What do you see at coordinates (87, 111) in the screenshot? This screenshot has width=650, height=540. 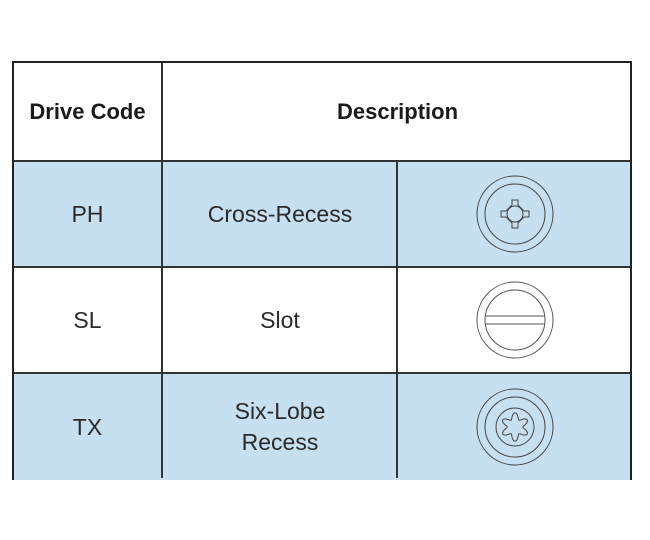 I see `header-drive-code: Drive Code` at bounding box center [87, 111].